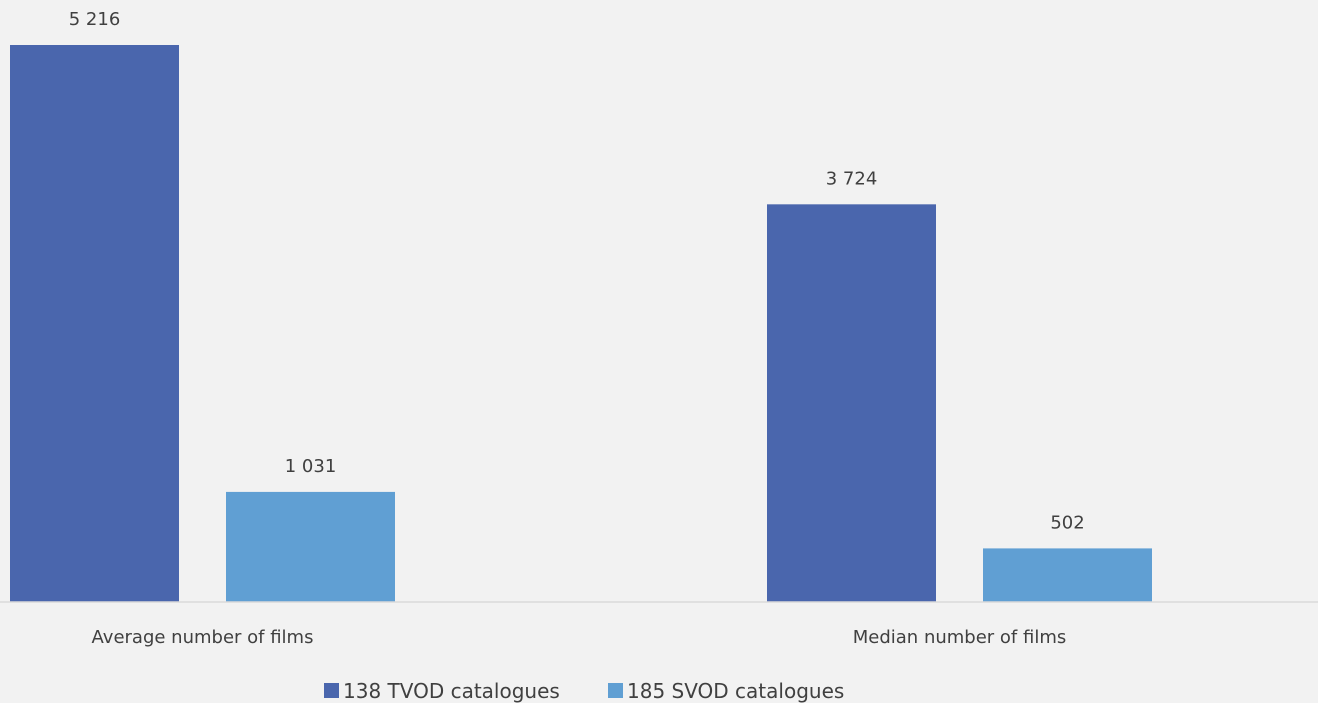  What do you see at coordinates (311, 466) in the screenshot?
I see `data-label: 1 031` at bounding box center [311, 466].